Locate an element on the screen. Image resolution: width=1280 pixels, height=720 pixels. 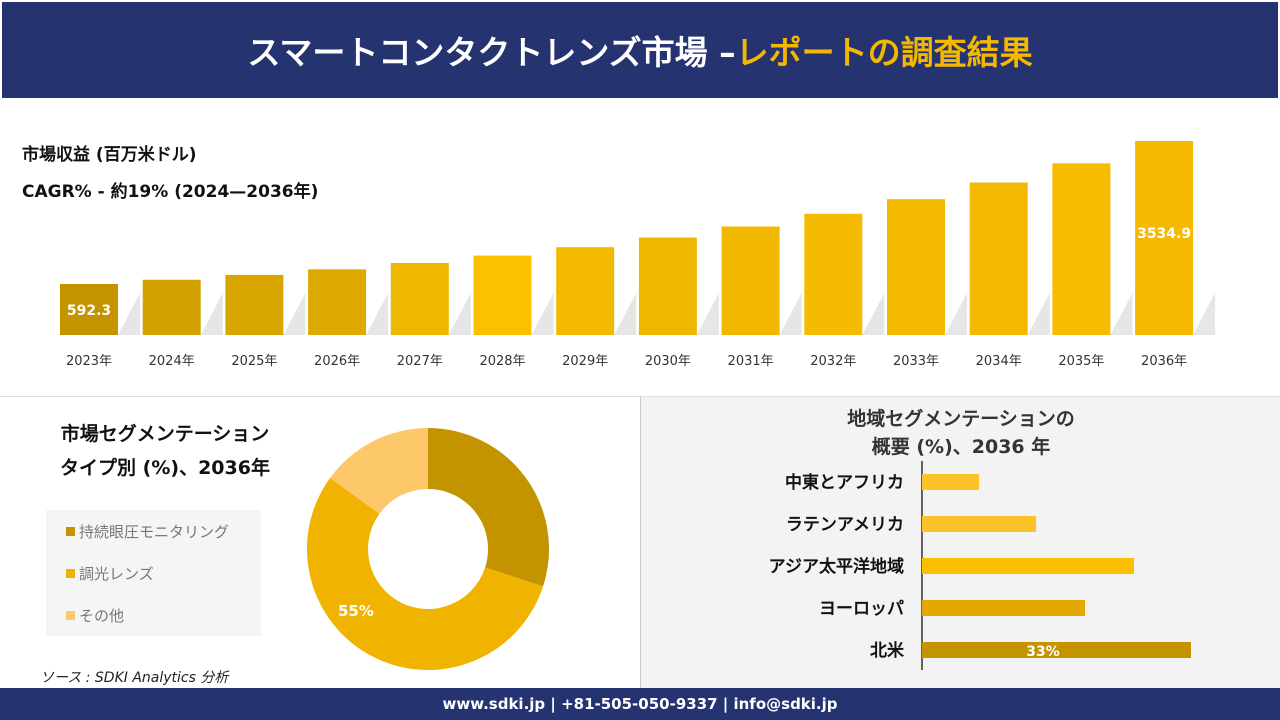
region-label: ラテンアメリカ is located at coordinates (845, 525).